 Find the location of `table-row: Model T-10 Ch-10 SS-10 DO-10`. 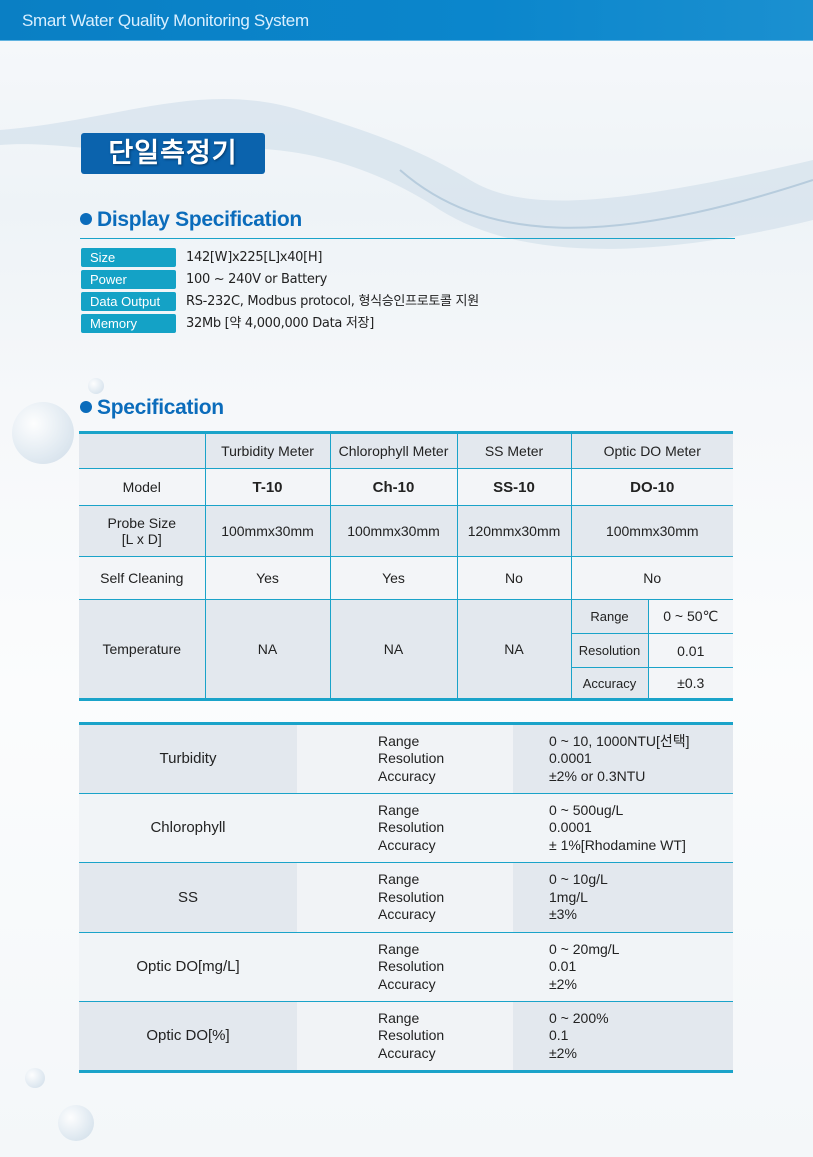

table-row: Model T-10 Ch-10 SS-10 DO-10 is located at coordinates (406, 487).